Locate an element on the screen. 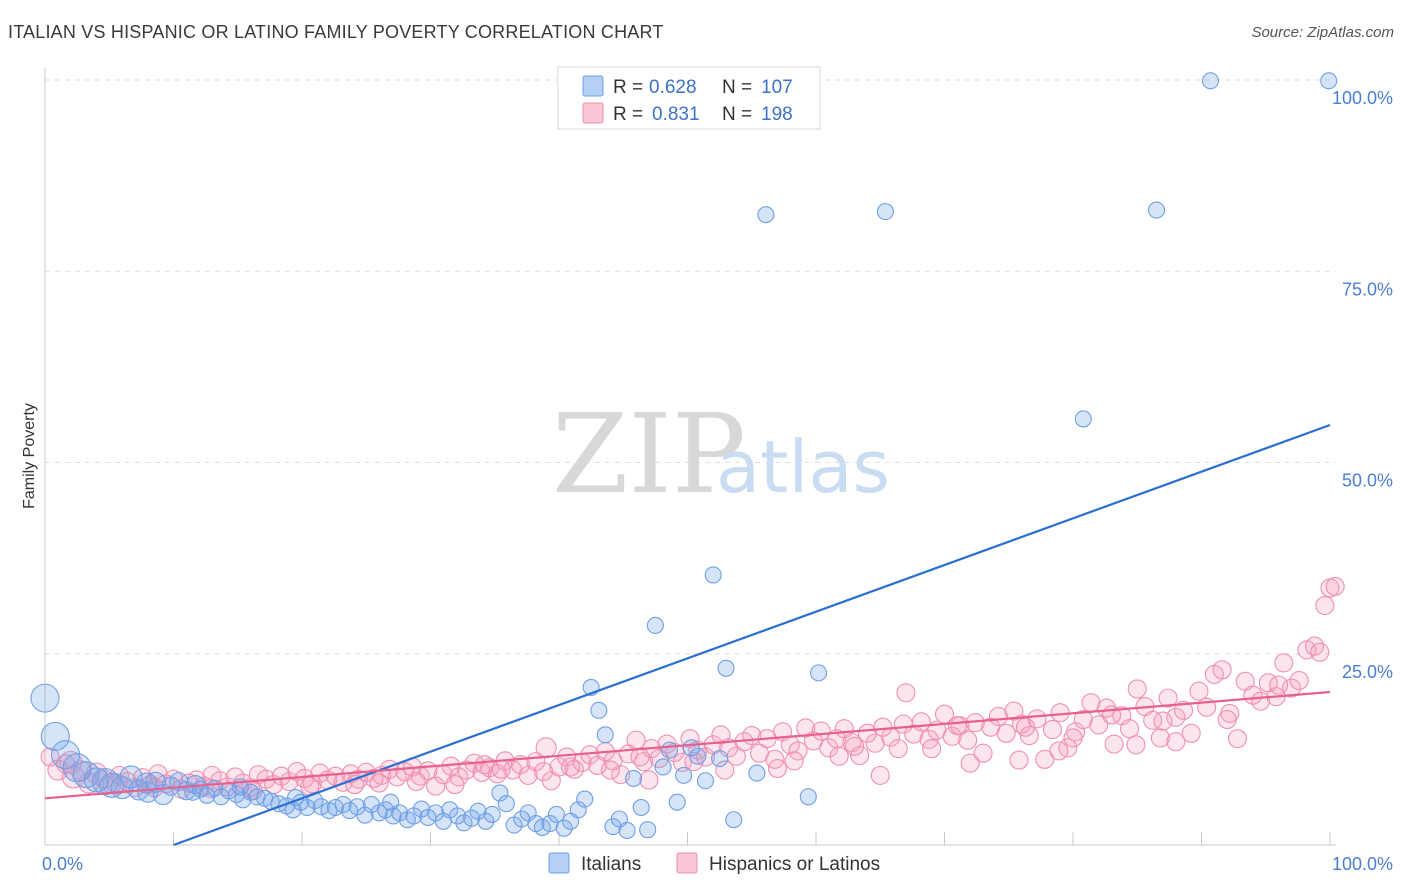 The height and width of the screenshot is (892, 1406). italians-swatch is located at coordinates (593, 86).